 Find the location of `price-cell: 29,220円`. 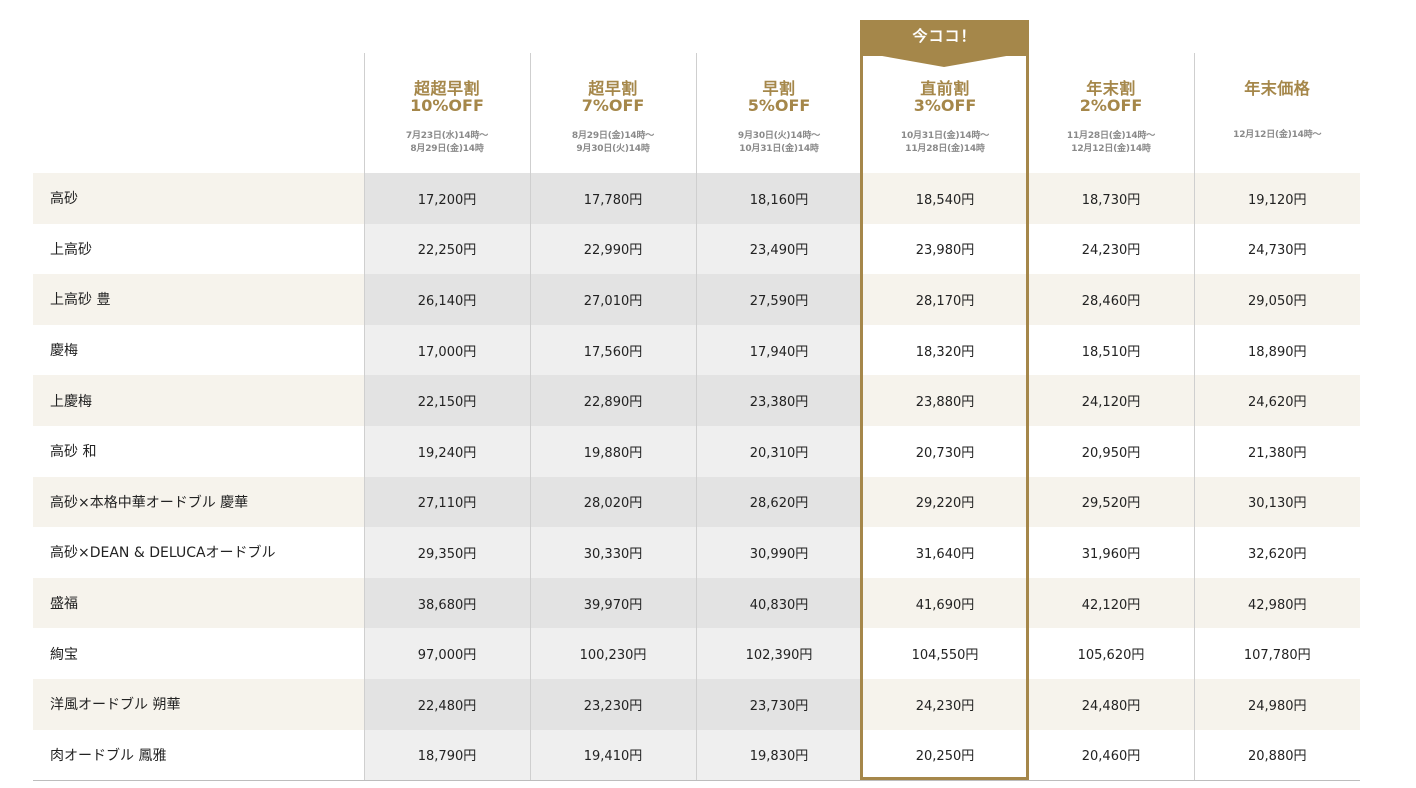

price-cell: 29,220円 is located at coordinates (944, 502).